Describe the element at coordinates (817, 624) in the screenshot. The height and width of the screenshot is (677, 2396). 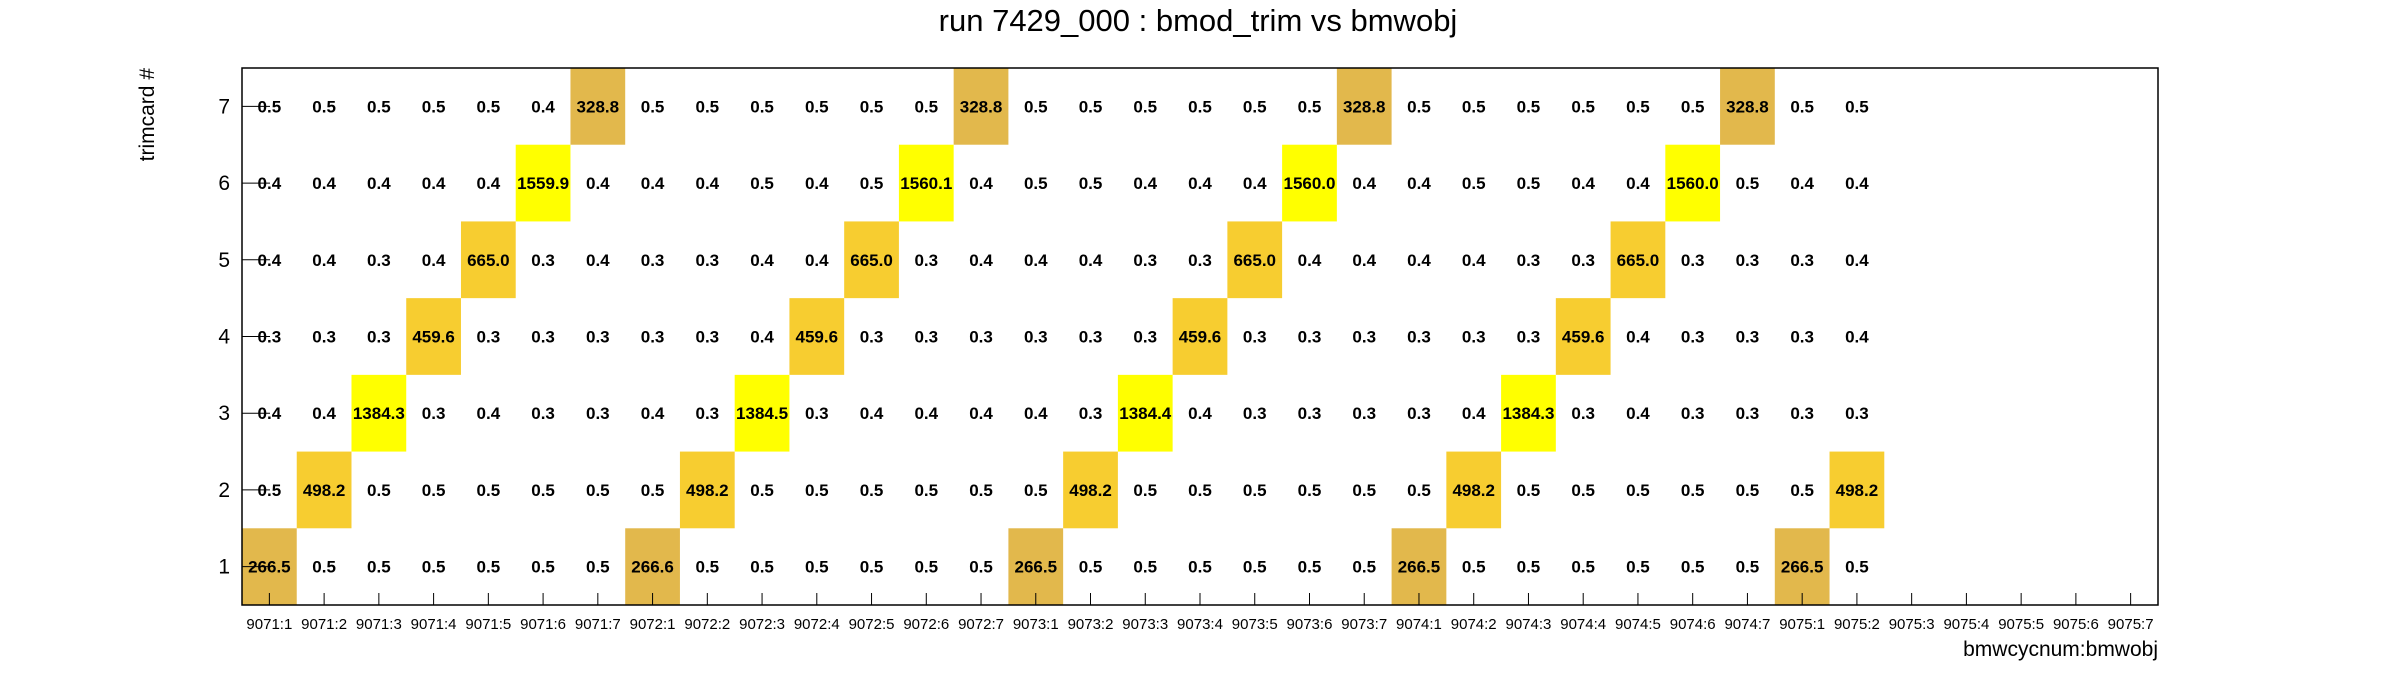
I see `x-tick-label: 9072:4` at that location.